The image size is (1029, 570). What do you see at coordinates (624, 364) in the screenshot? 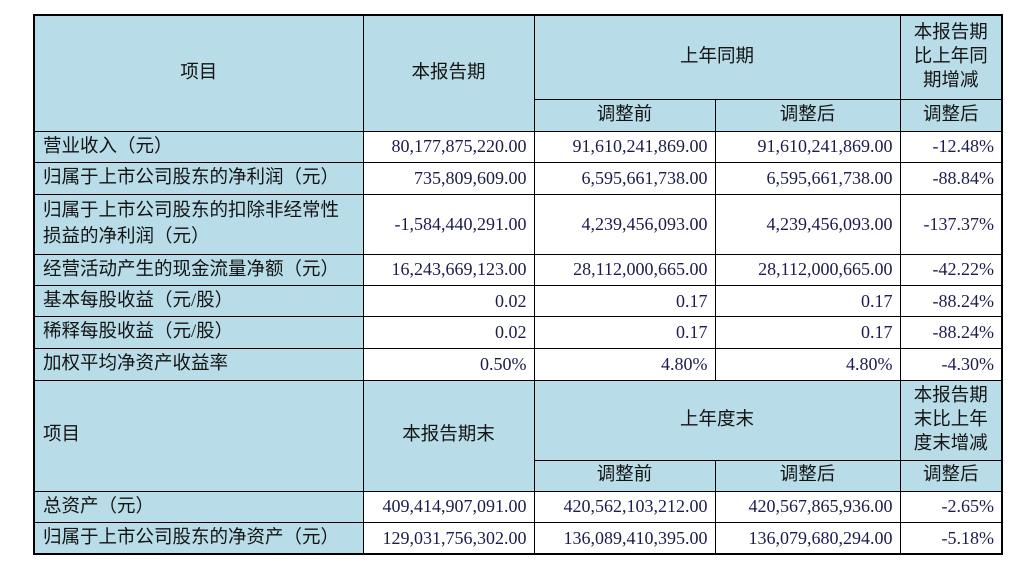
I see `pre-adjust-value: 4.80%` at bounding box center [624, 364].